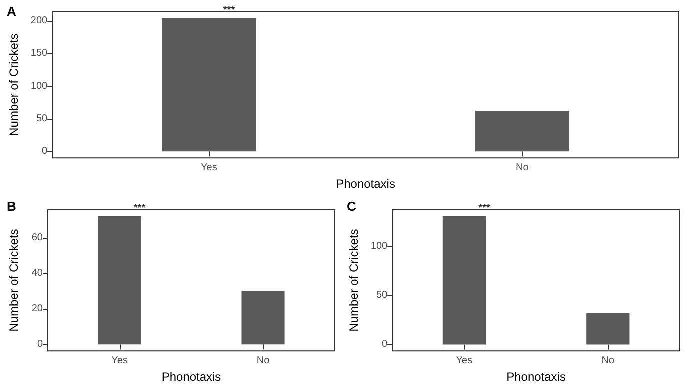 The image size is (685, 388). I want to click on chart-title: A, so click(12, 11).